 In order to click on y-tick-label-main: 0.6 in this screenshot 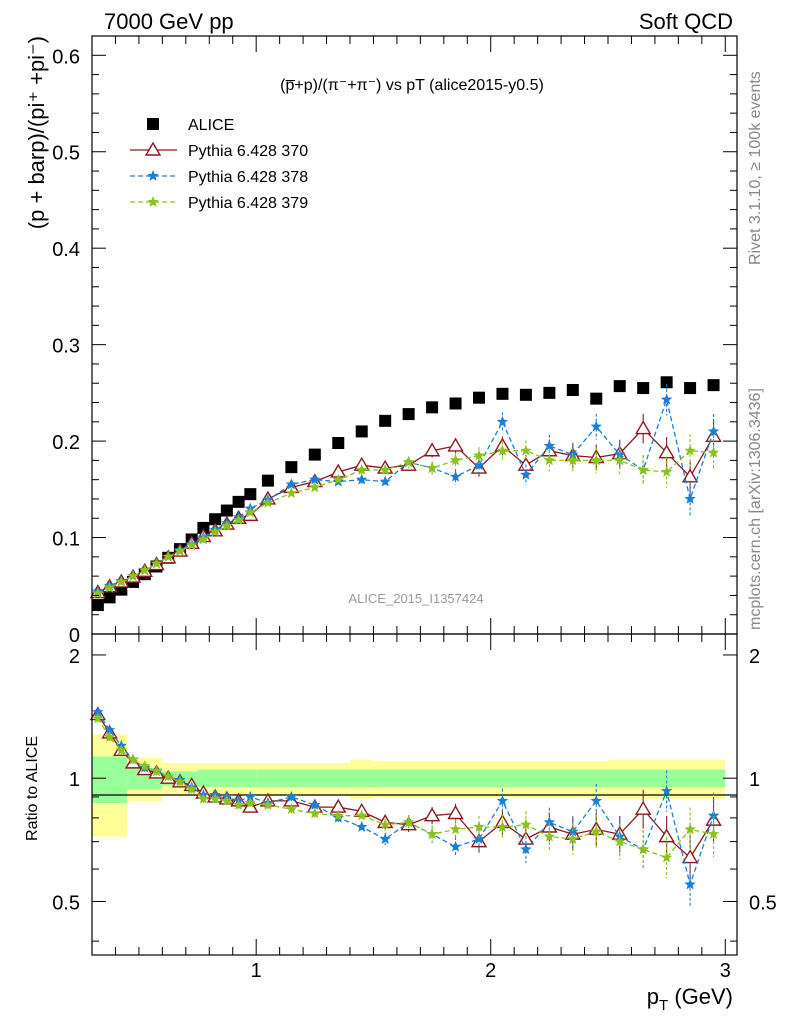, I will do `click(66, 57)`.